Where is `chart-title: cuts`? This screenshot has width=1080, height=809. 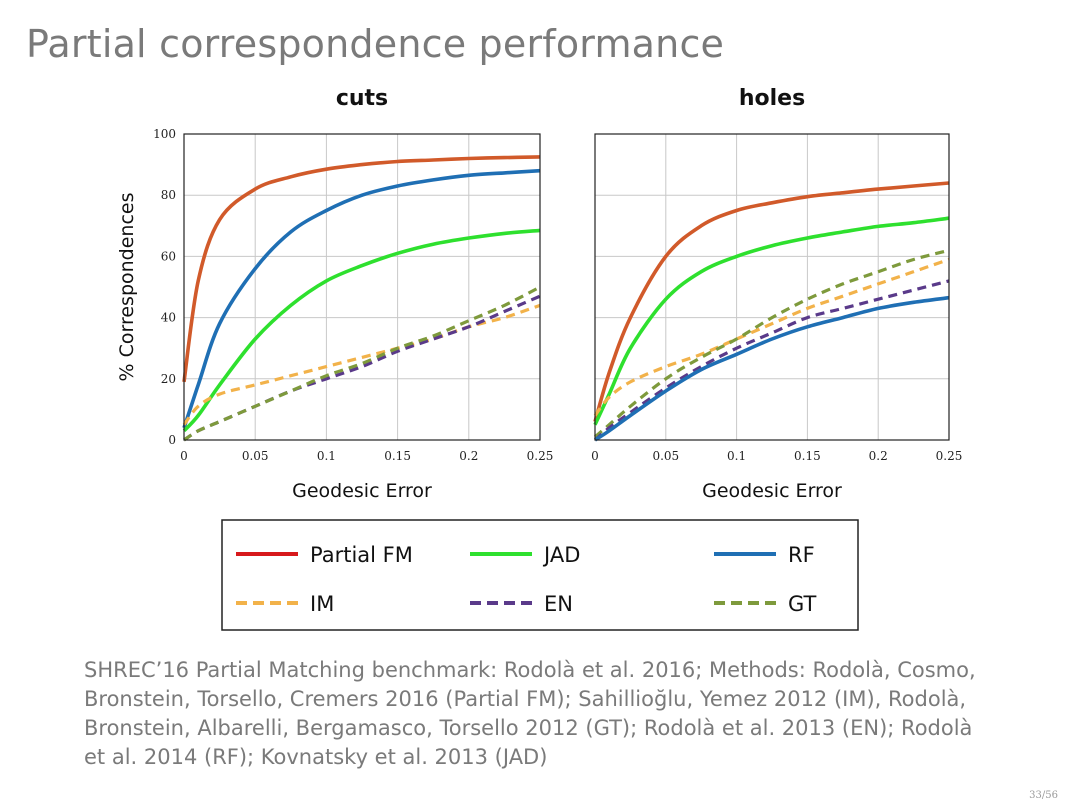
chart-title: cuts is located at coordinates (362, 98).